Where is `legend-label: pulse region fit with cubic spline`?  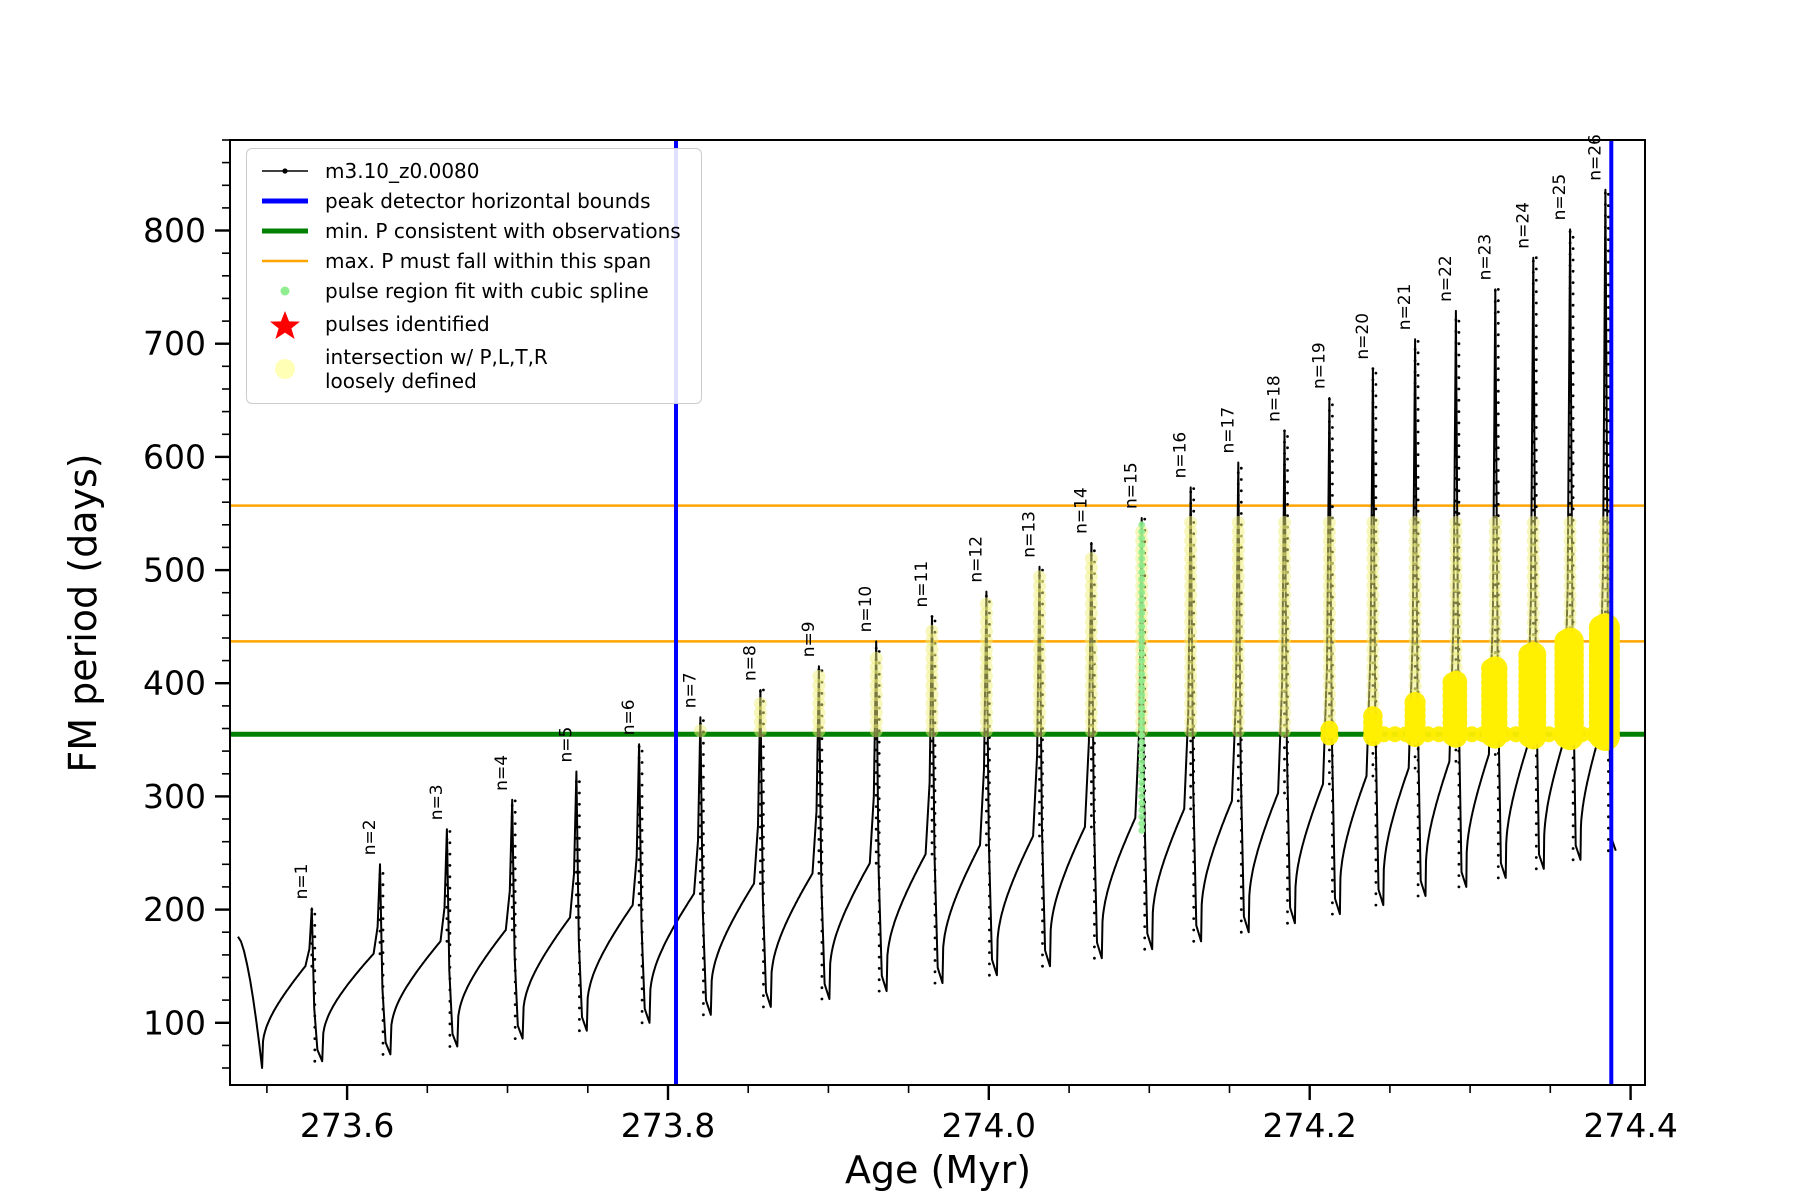
legend-label: pulse region fit with cubic spline is located at coordinates (487, 291).